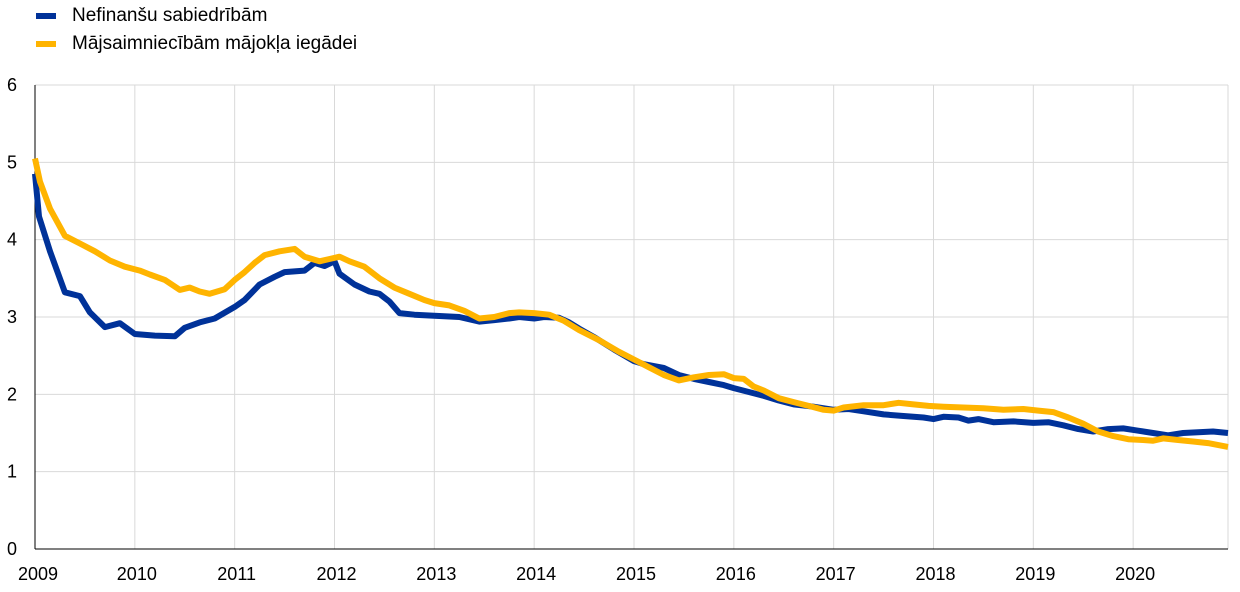  I want to click on y-tick-label: 4, so click(12, 240).